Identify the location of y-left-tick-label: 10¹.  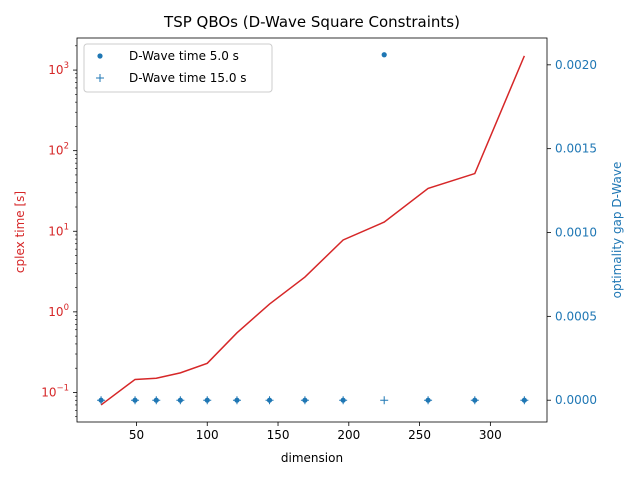
(58, 230).